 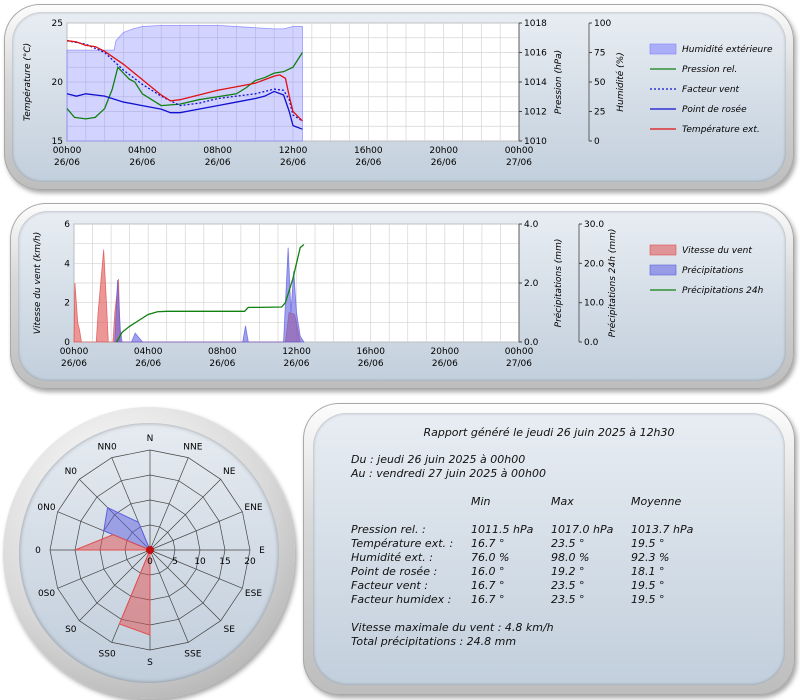 I want to click on y3-tick-label: 30.0, so click(x=594, y=225).